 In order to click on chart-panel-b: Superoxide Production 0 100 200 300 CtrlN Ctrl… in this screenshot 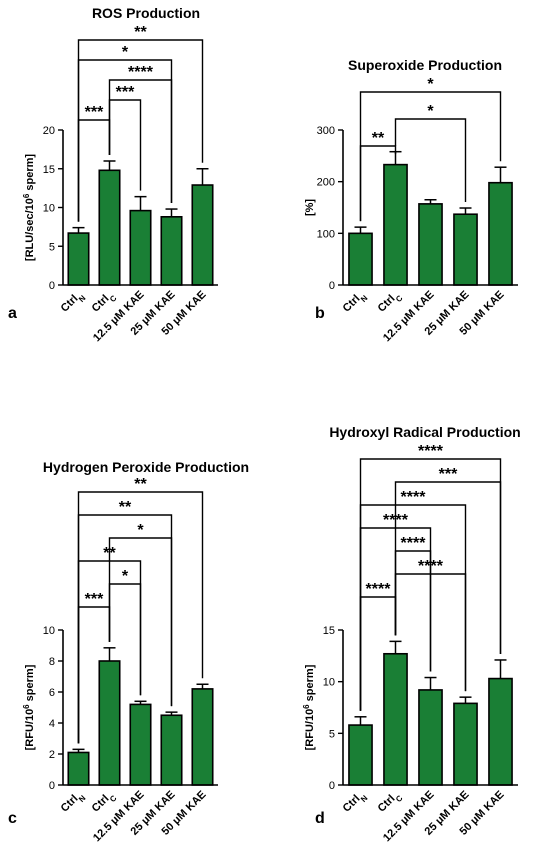, I will do `click(411, 200)`.